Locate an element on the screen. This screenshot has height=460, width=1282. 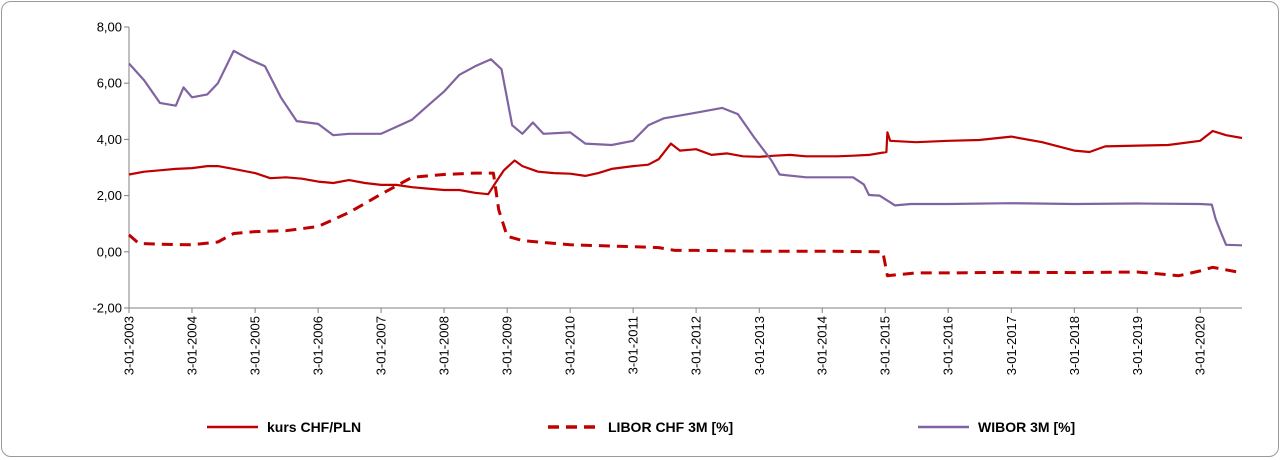
x-tick-label: 3-01-2010 is located at coordinates (570, 345).